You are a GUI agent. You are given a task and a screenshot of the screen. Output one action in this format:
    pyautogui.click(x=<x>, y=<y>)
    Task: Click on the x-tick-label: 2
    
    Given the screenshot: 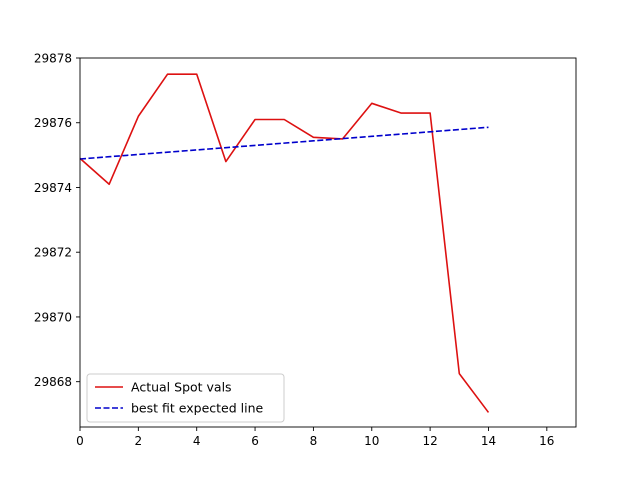 What is the action you would take?
    pyautogui.click(x=139, y=441)
    